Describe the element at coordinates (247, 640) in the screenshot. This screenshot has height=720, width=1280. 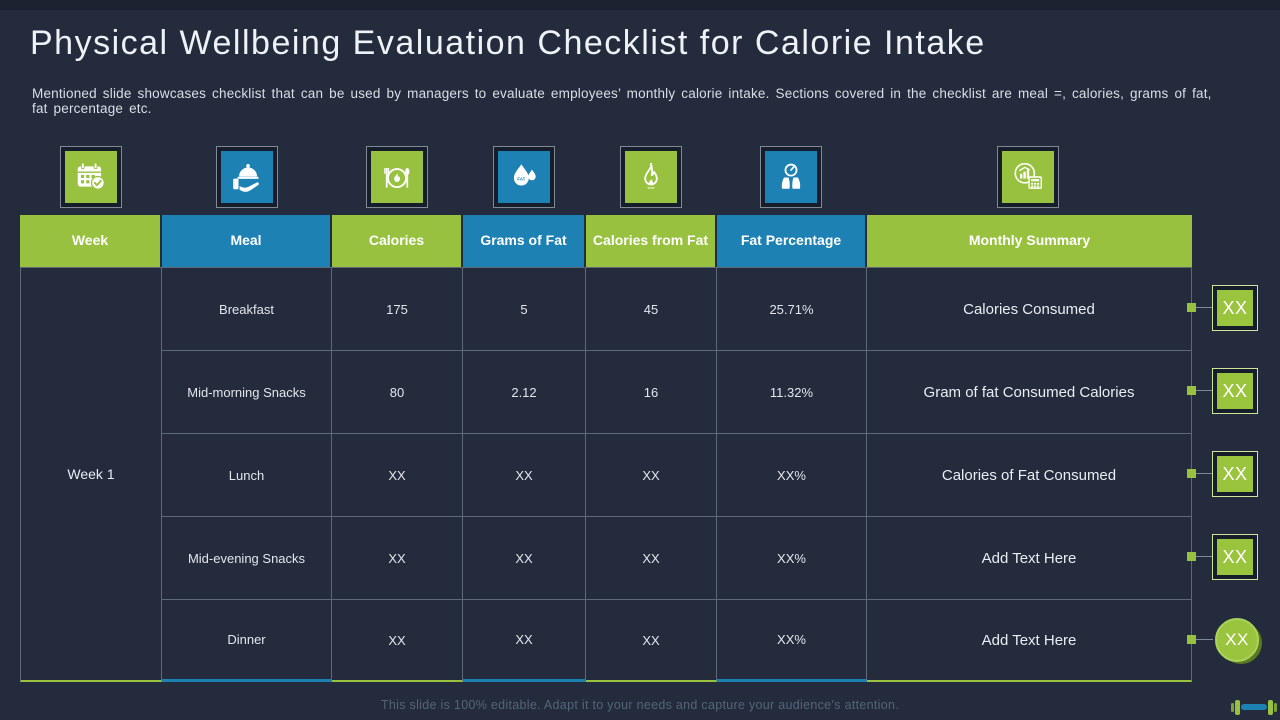
I see `cell-meal: Dinner` at that location.